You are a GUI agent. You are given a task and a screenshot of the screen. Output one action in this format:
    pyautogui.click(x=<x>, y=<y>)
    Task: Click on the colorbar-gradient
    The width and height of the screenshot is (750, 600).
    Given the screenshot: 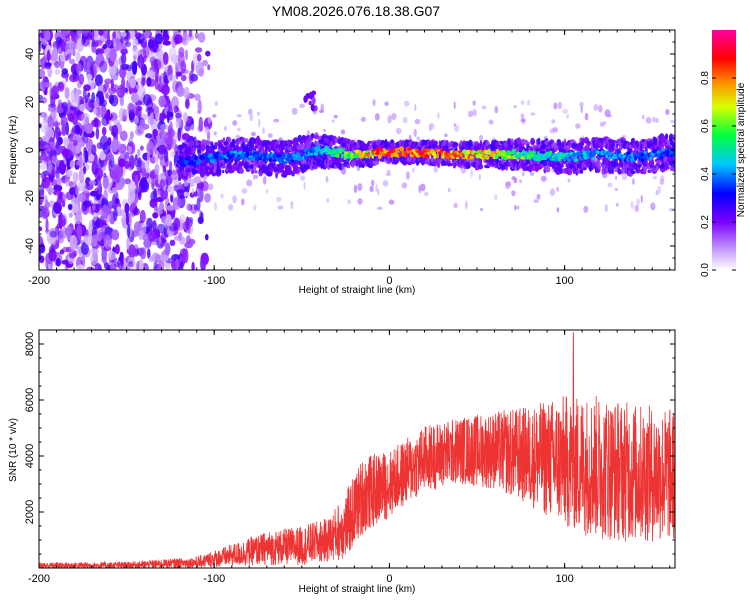 What is the action you would take?
    pyautogui.click(x=724, y=150)
    